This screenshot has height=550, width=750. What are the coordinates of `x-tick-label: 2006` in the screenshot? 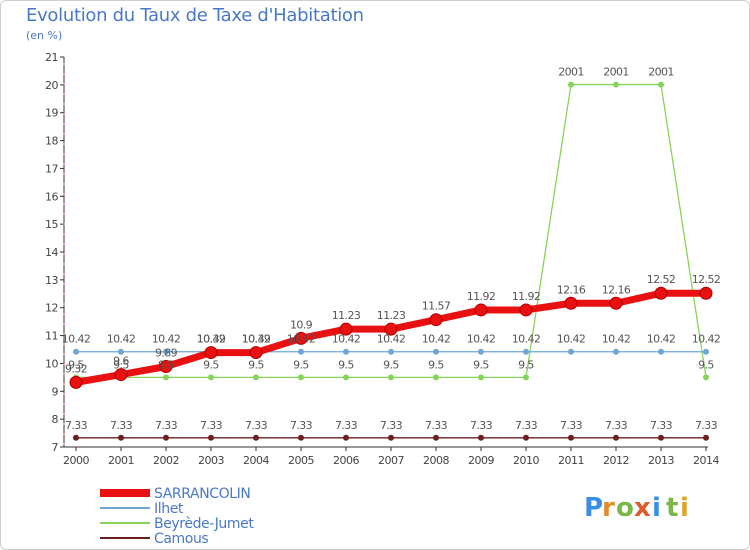 It's located at (346, 460).